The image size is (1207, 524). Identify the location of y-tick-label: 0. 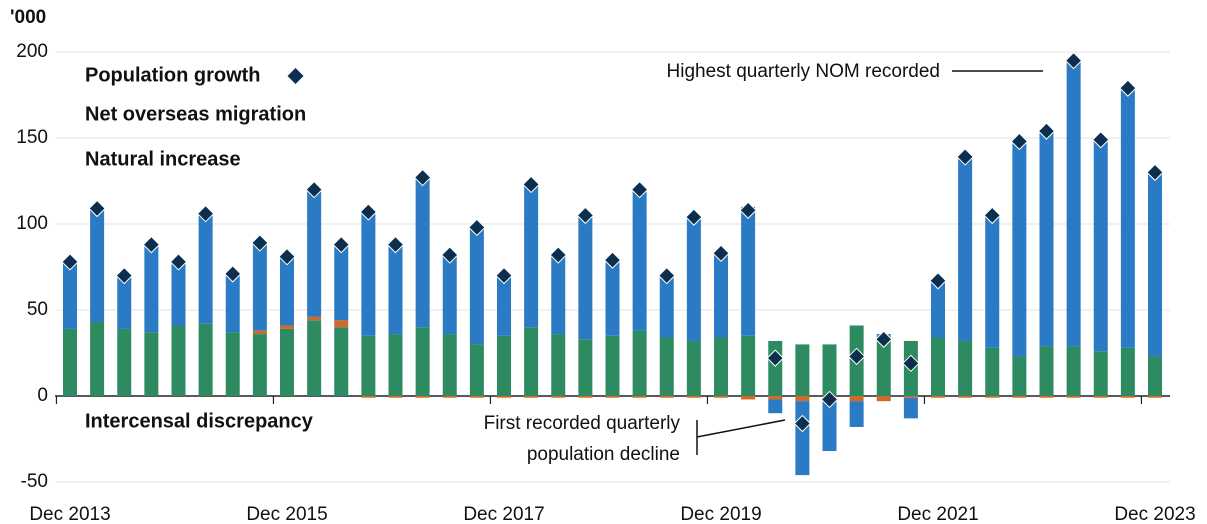
(42, 395).